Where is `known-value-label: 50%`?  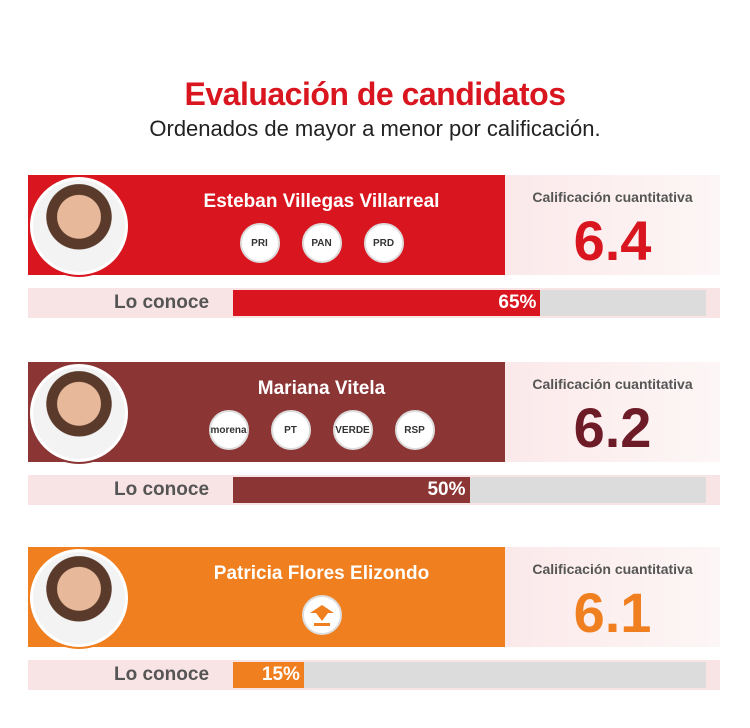 known-value-label: 50% is located at coordinates (446, 489).